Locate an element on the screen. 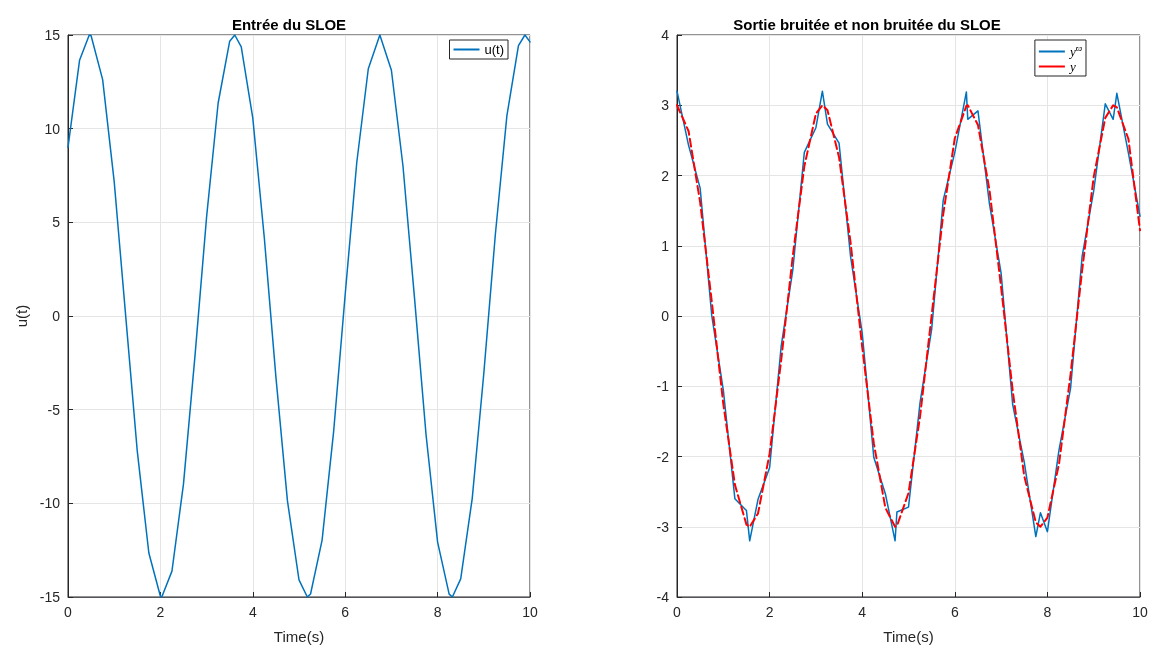 The width and height of the screenshot is (1156, 653). y-tick-label: -1 is located at coordinates (663, 386).